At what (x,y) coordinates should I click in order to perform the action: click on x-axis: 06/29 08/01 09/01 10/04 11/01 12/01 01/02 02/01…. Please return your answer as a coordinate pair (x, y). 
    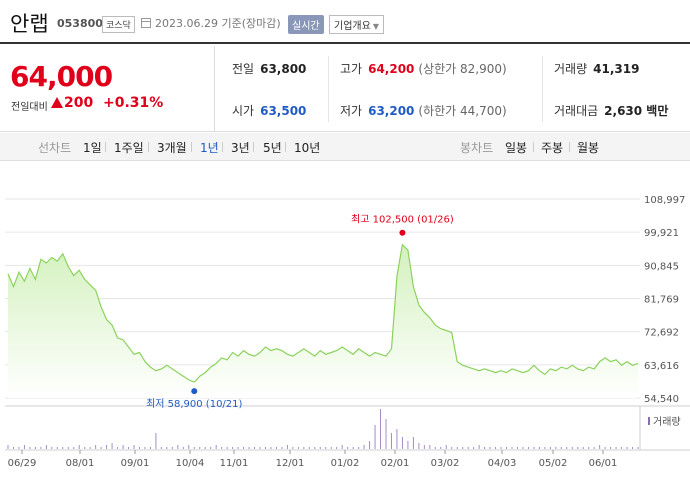
    Looking at the image, I should click on (312, 459).